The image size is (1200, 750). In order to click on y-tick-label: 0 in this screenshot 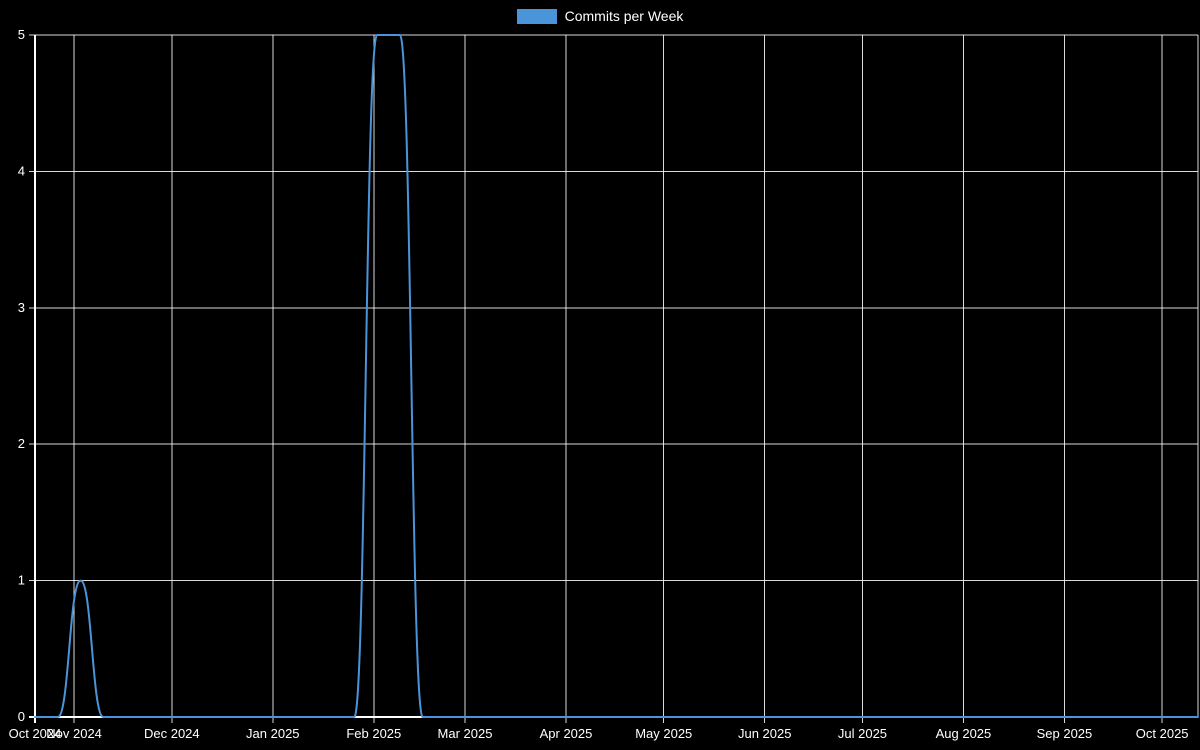, I will do `click(21, 716)`.